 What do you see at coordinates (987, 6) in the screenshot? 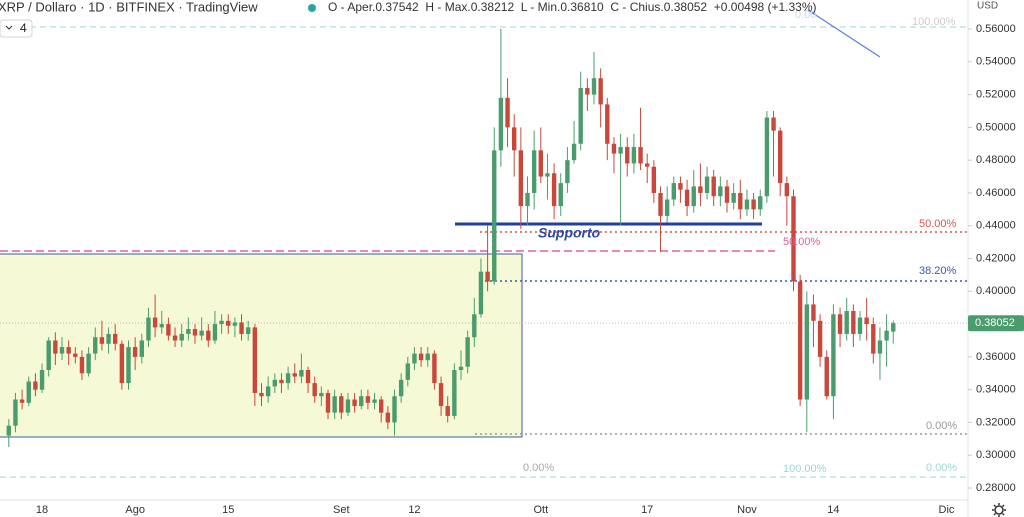
I see `currency-label: USD` at bounding box center [987, 6].